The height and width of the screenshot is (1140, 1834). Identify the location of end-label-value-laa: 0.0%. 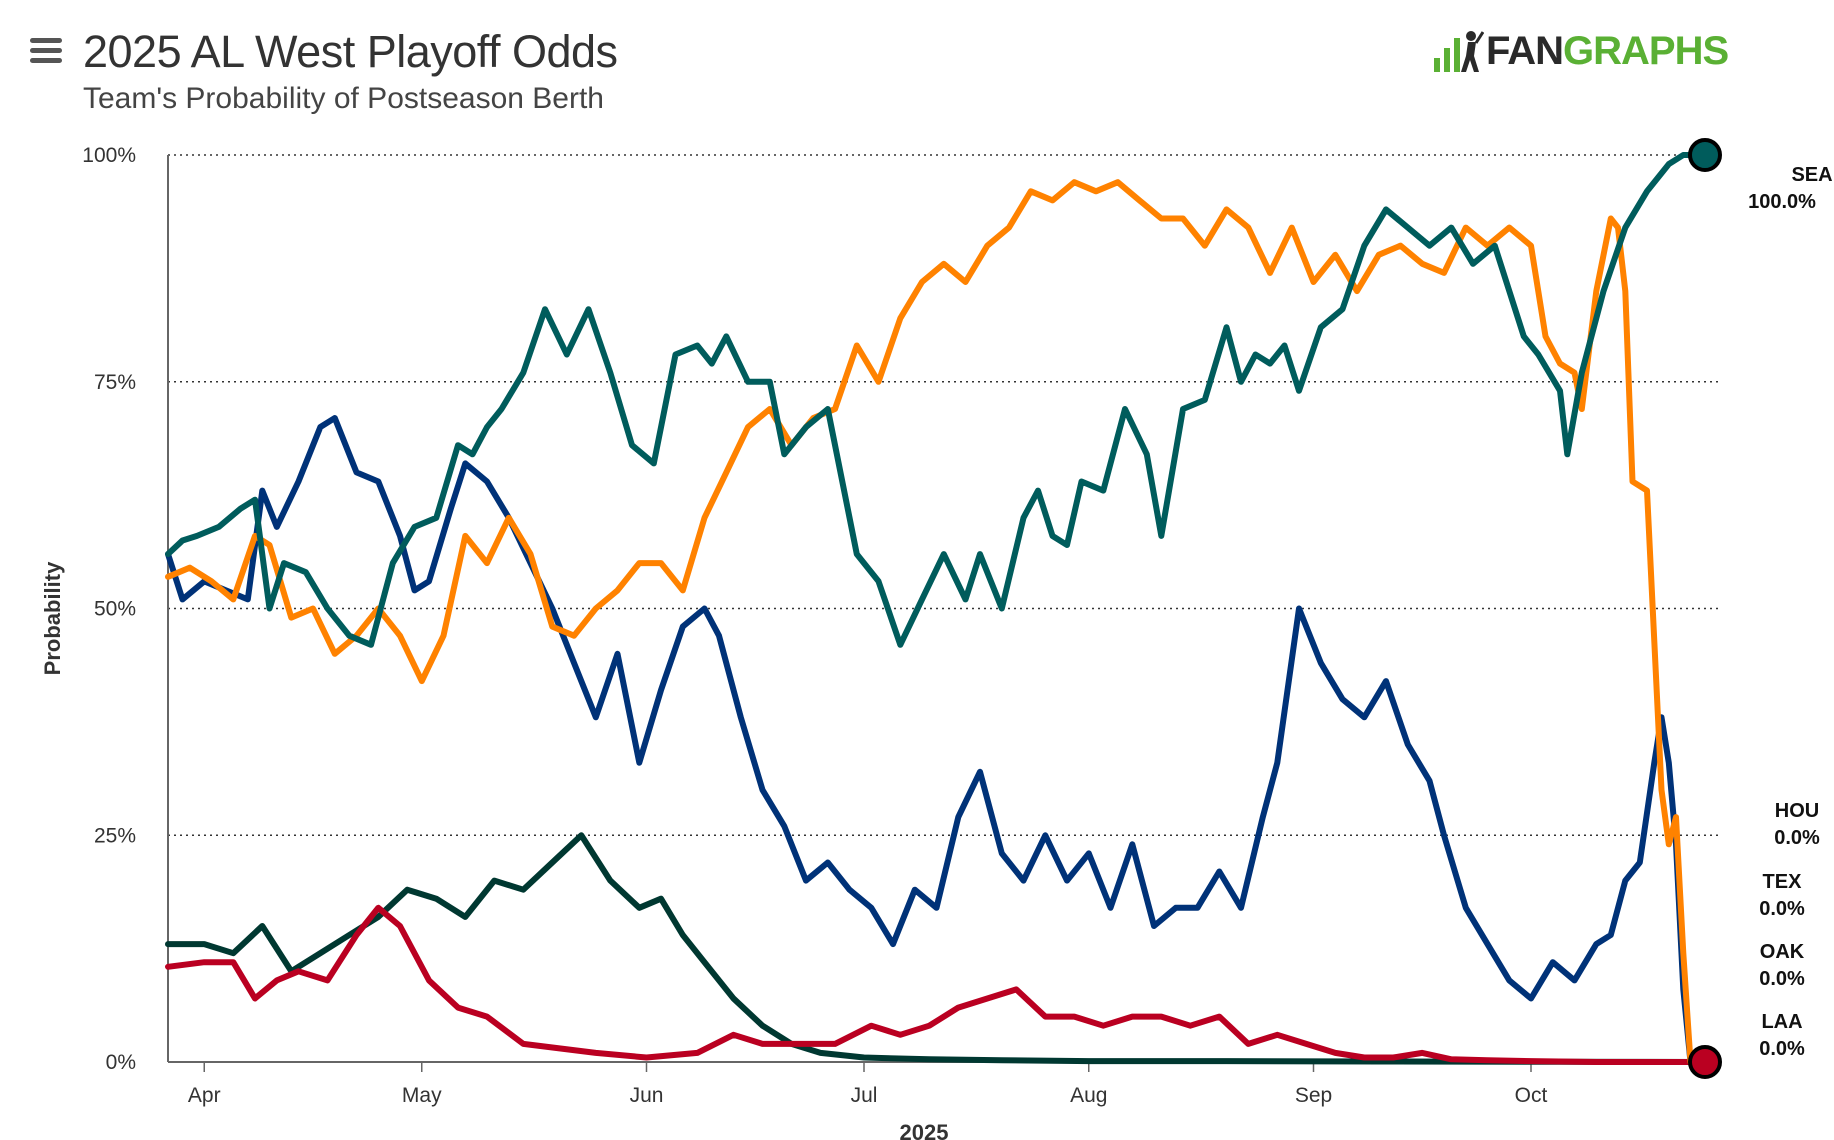
(1782, 1049).